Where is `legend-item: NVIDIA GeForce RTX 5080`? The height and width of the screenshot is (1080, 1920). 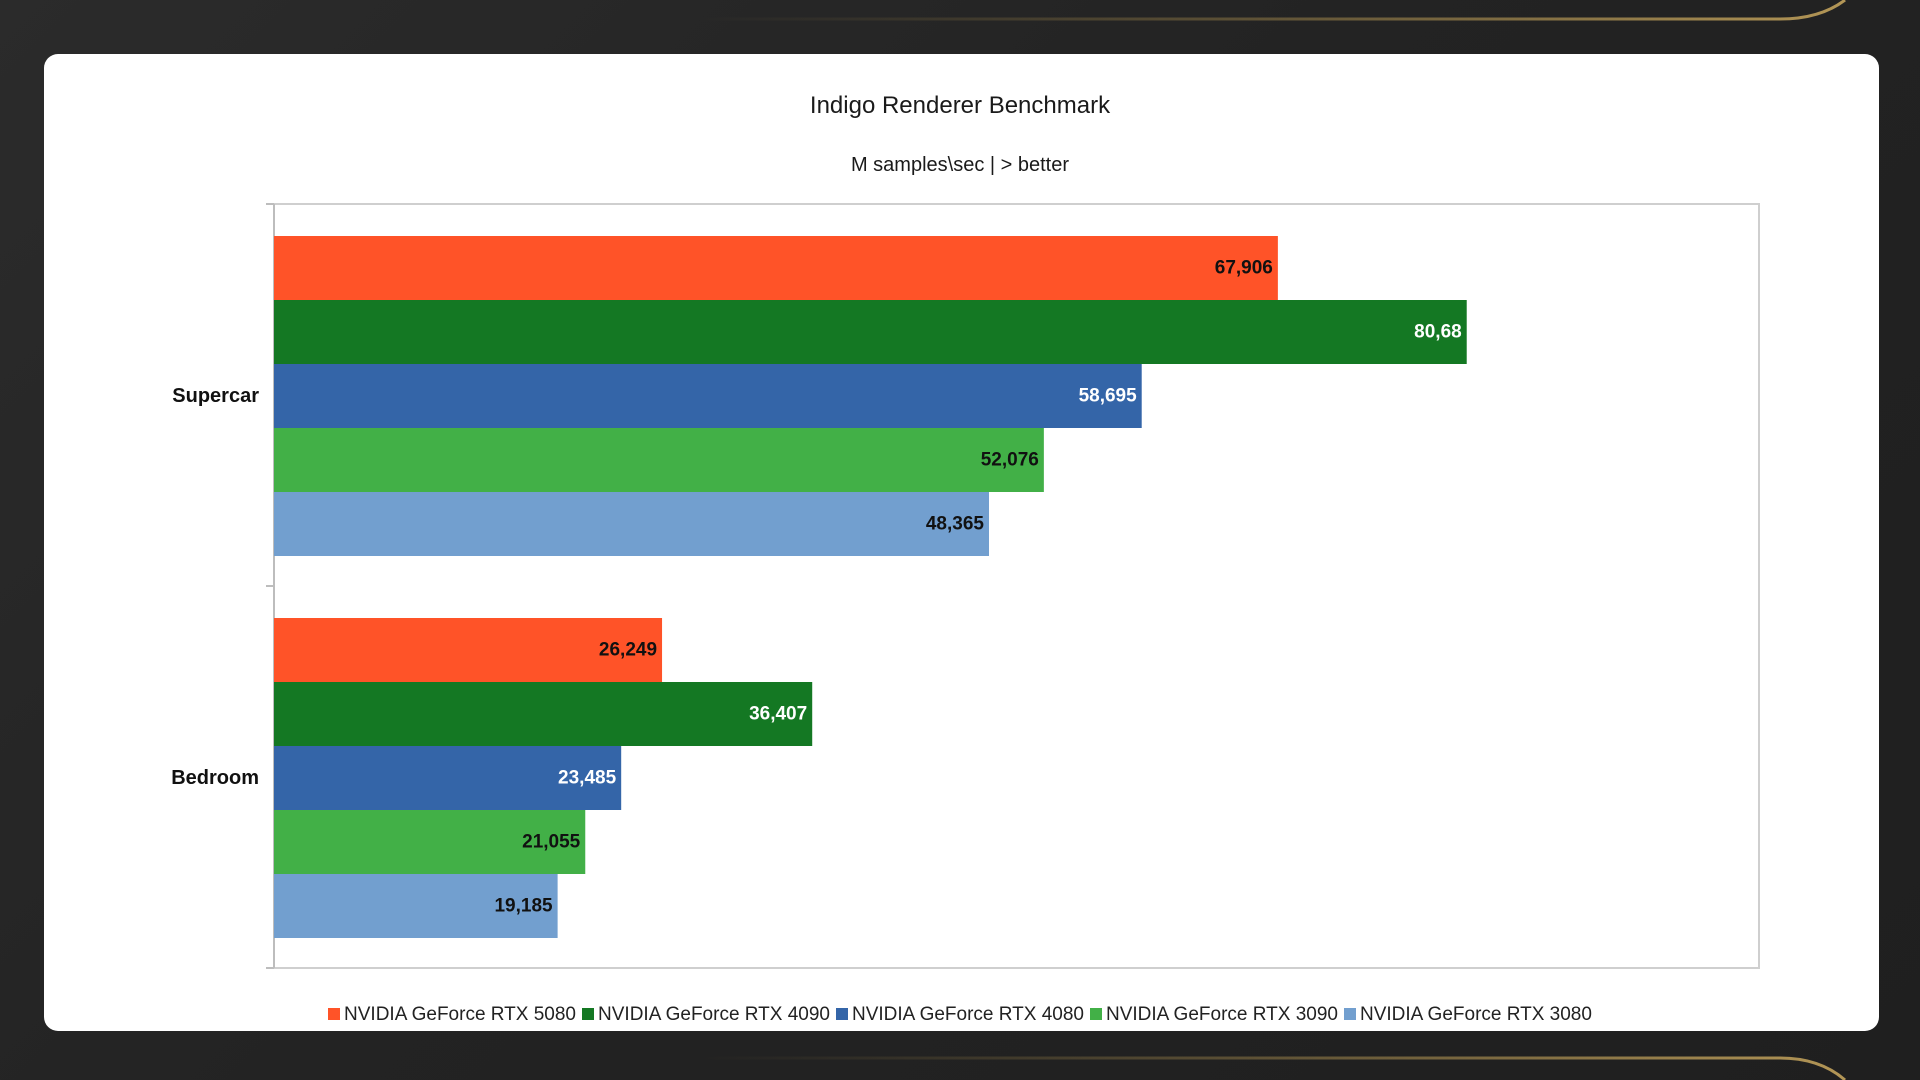
legend-item: NVIDIA GeForce RTX 5080 is located at coordinates (452, 1015).